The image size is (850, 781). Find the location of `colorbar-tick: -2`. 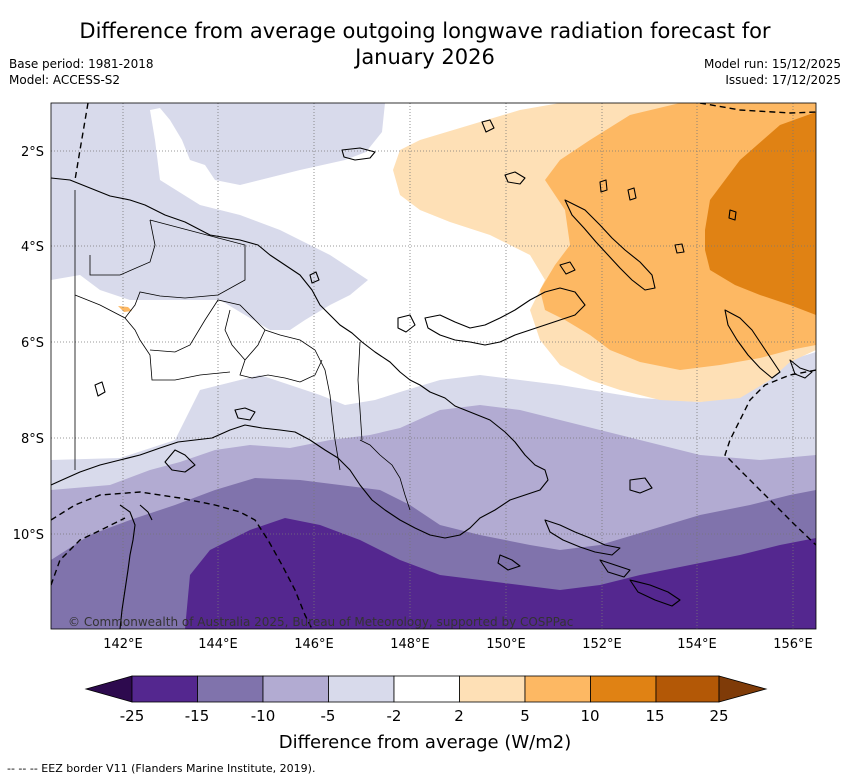

colorbar-tick: -2 is located at coordinates (394, 716).